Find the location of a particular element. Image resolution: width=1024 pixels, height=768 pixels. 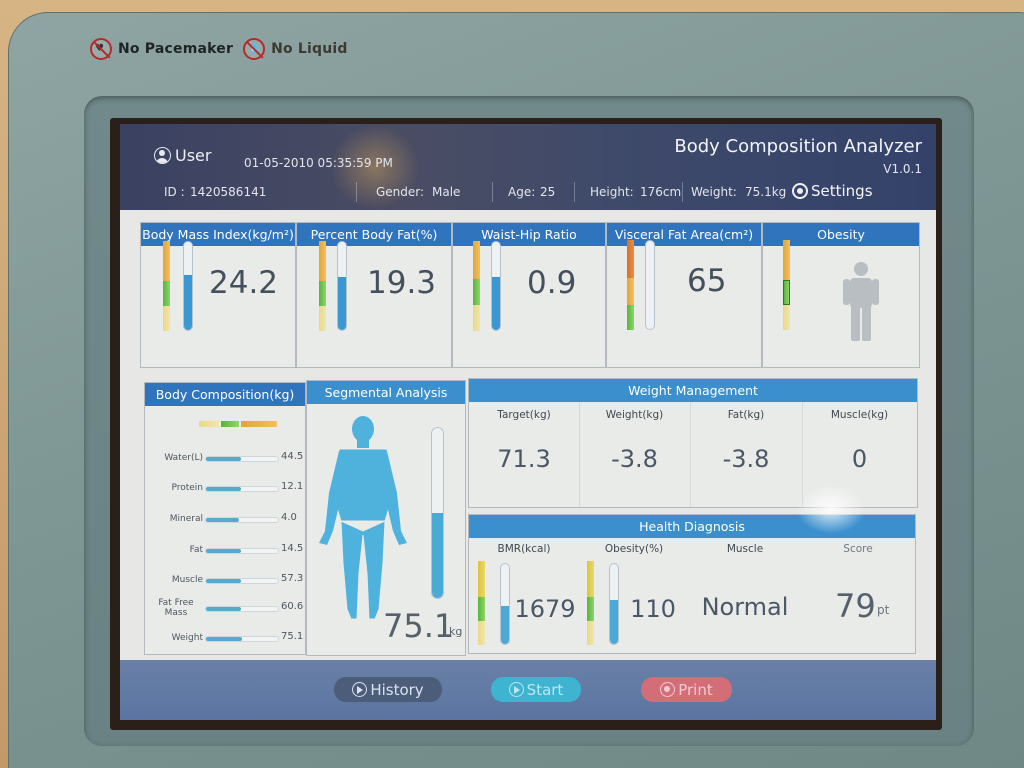

weight-value: 75.1kg is located at coordinates (766, 192).